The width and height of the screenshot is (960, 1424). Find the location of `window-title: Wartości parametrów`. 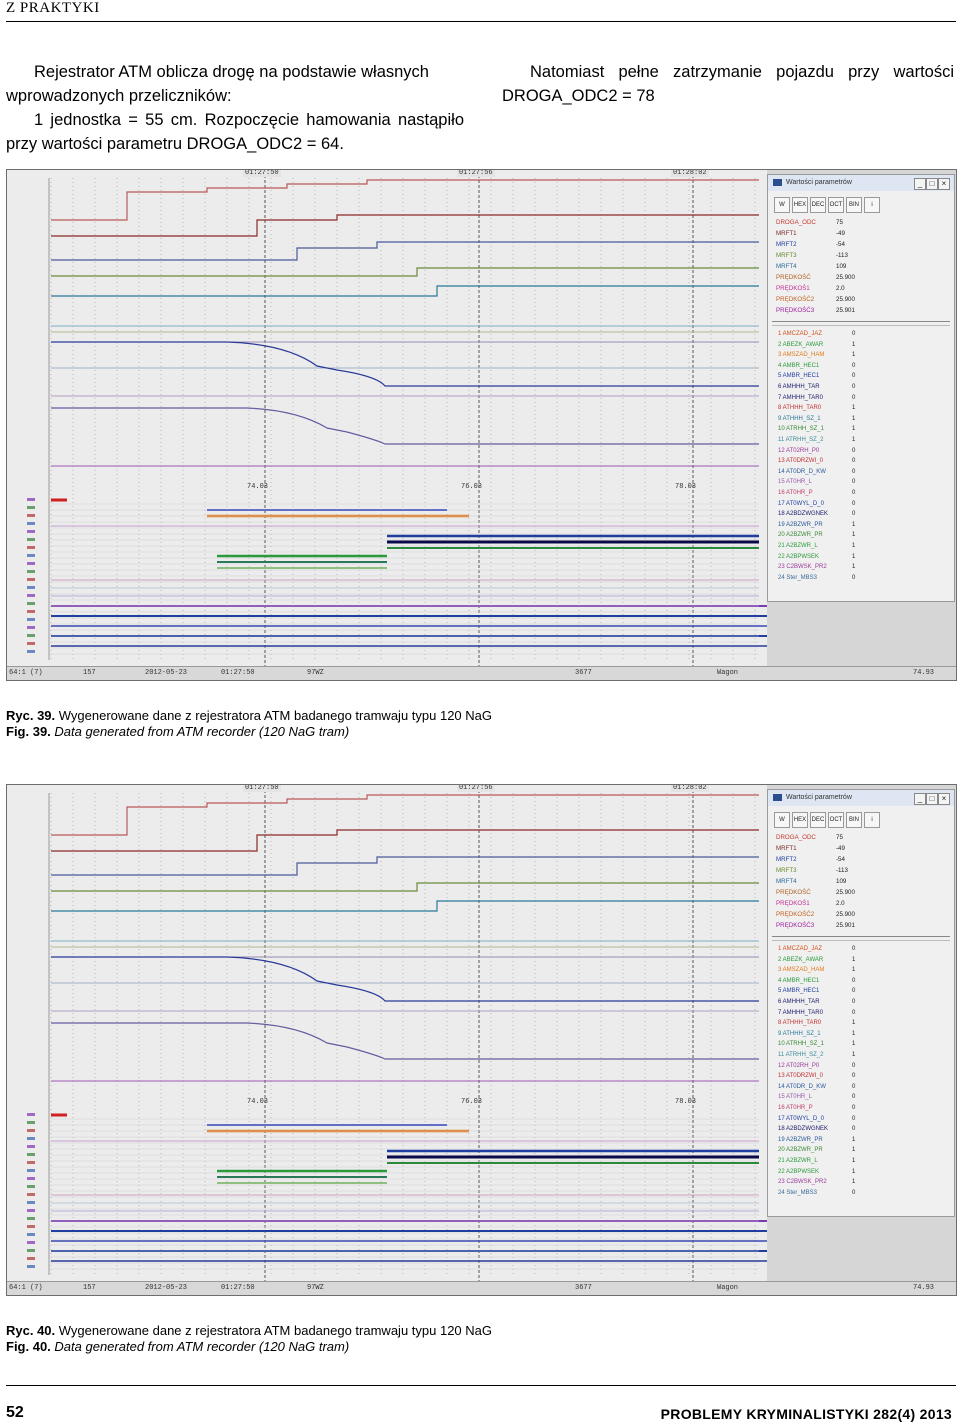

window-title: Wartości parametrów is located at coordinates (819, 797).